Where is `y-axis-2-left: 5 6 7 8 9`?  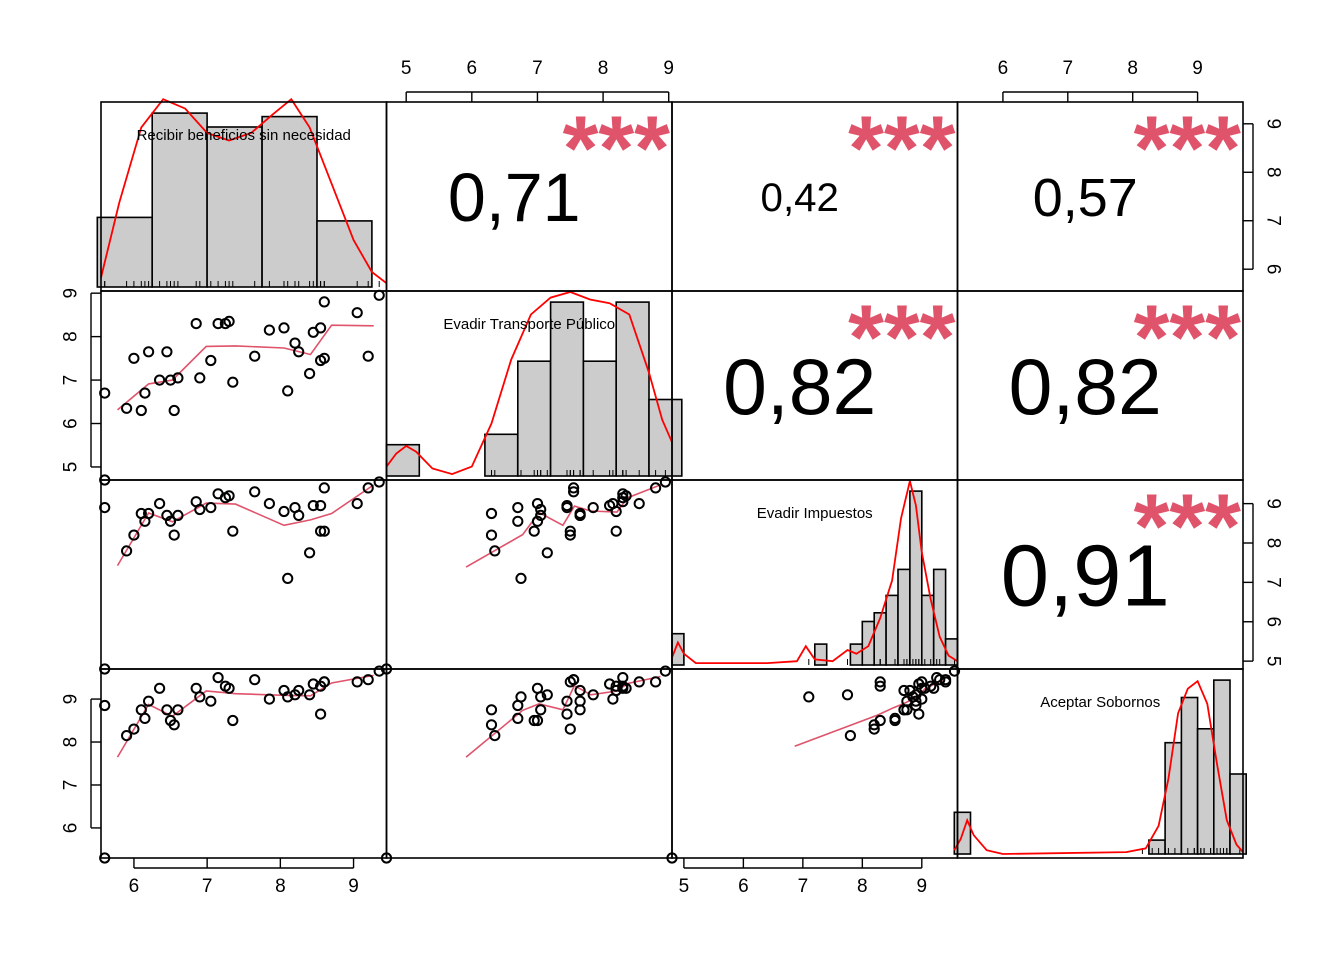 y-axis-2-left: 5 6 7 8 9 is located at coordinates (81, 380).